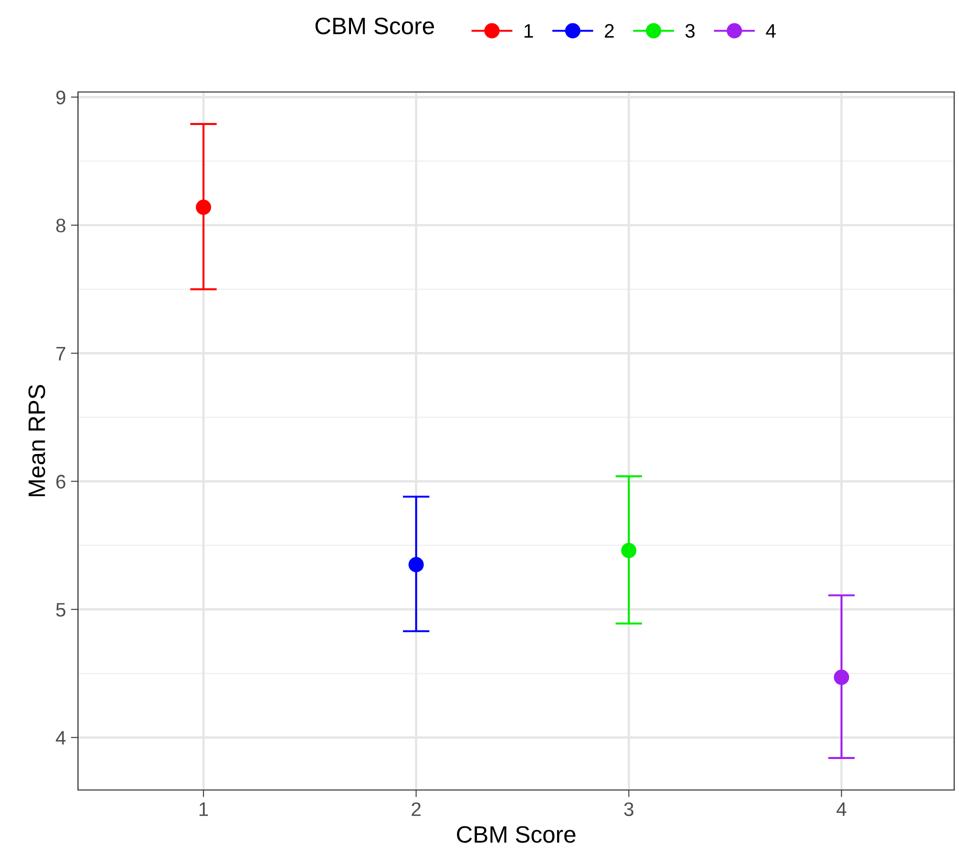 The width and height of the screenshot is (959, 859). Describe the element at coordinates (516, 834) in the screenshot. I see `x-axis-title: CBM Score` at that location.